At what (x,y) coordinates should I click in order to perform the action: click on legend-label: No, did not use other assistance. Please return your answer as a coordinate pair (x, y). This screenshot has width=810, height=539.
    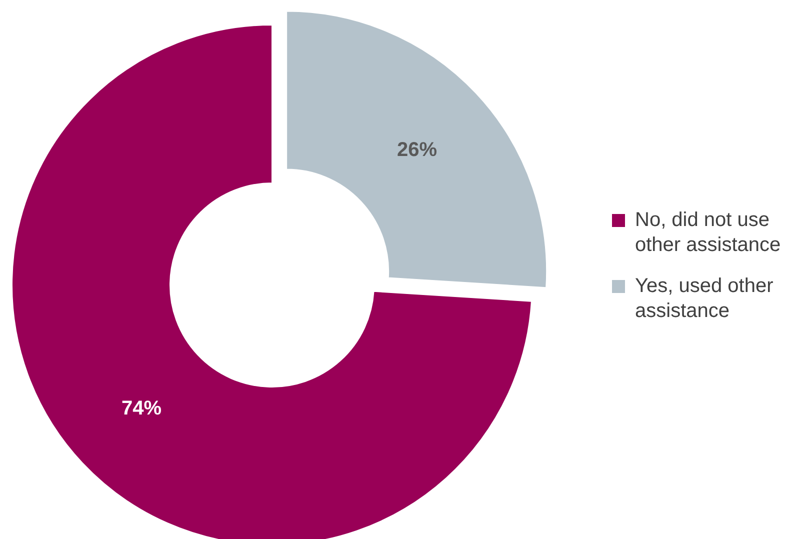
    Looking at the image, I should click on (708, 232).